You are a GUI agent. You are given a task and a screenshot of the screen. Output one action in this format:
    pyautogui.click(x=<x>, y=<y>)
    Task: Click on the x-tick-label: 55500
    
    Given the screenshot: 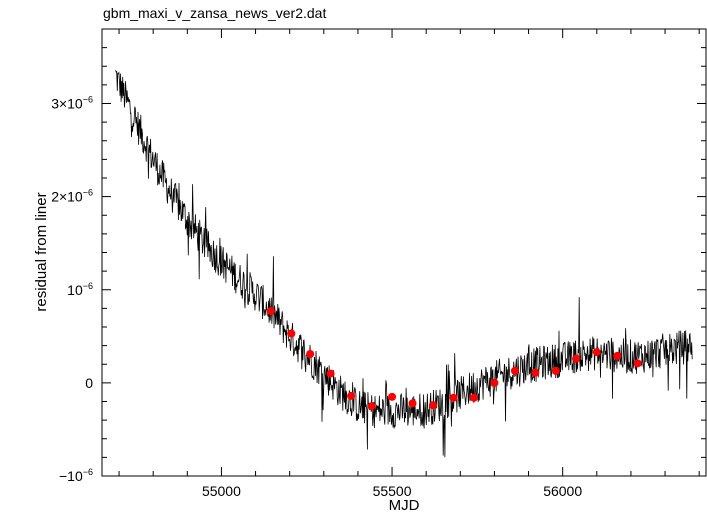 What is the action you would take?
    pyautogui.click(x=392, y=491)
    